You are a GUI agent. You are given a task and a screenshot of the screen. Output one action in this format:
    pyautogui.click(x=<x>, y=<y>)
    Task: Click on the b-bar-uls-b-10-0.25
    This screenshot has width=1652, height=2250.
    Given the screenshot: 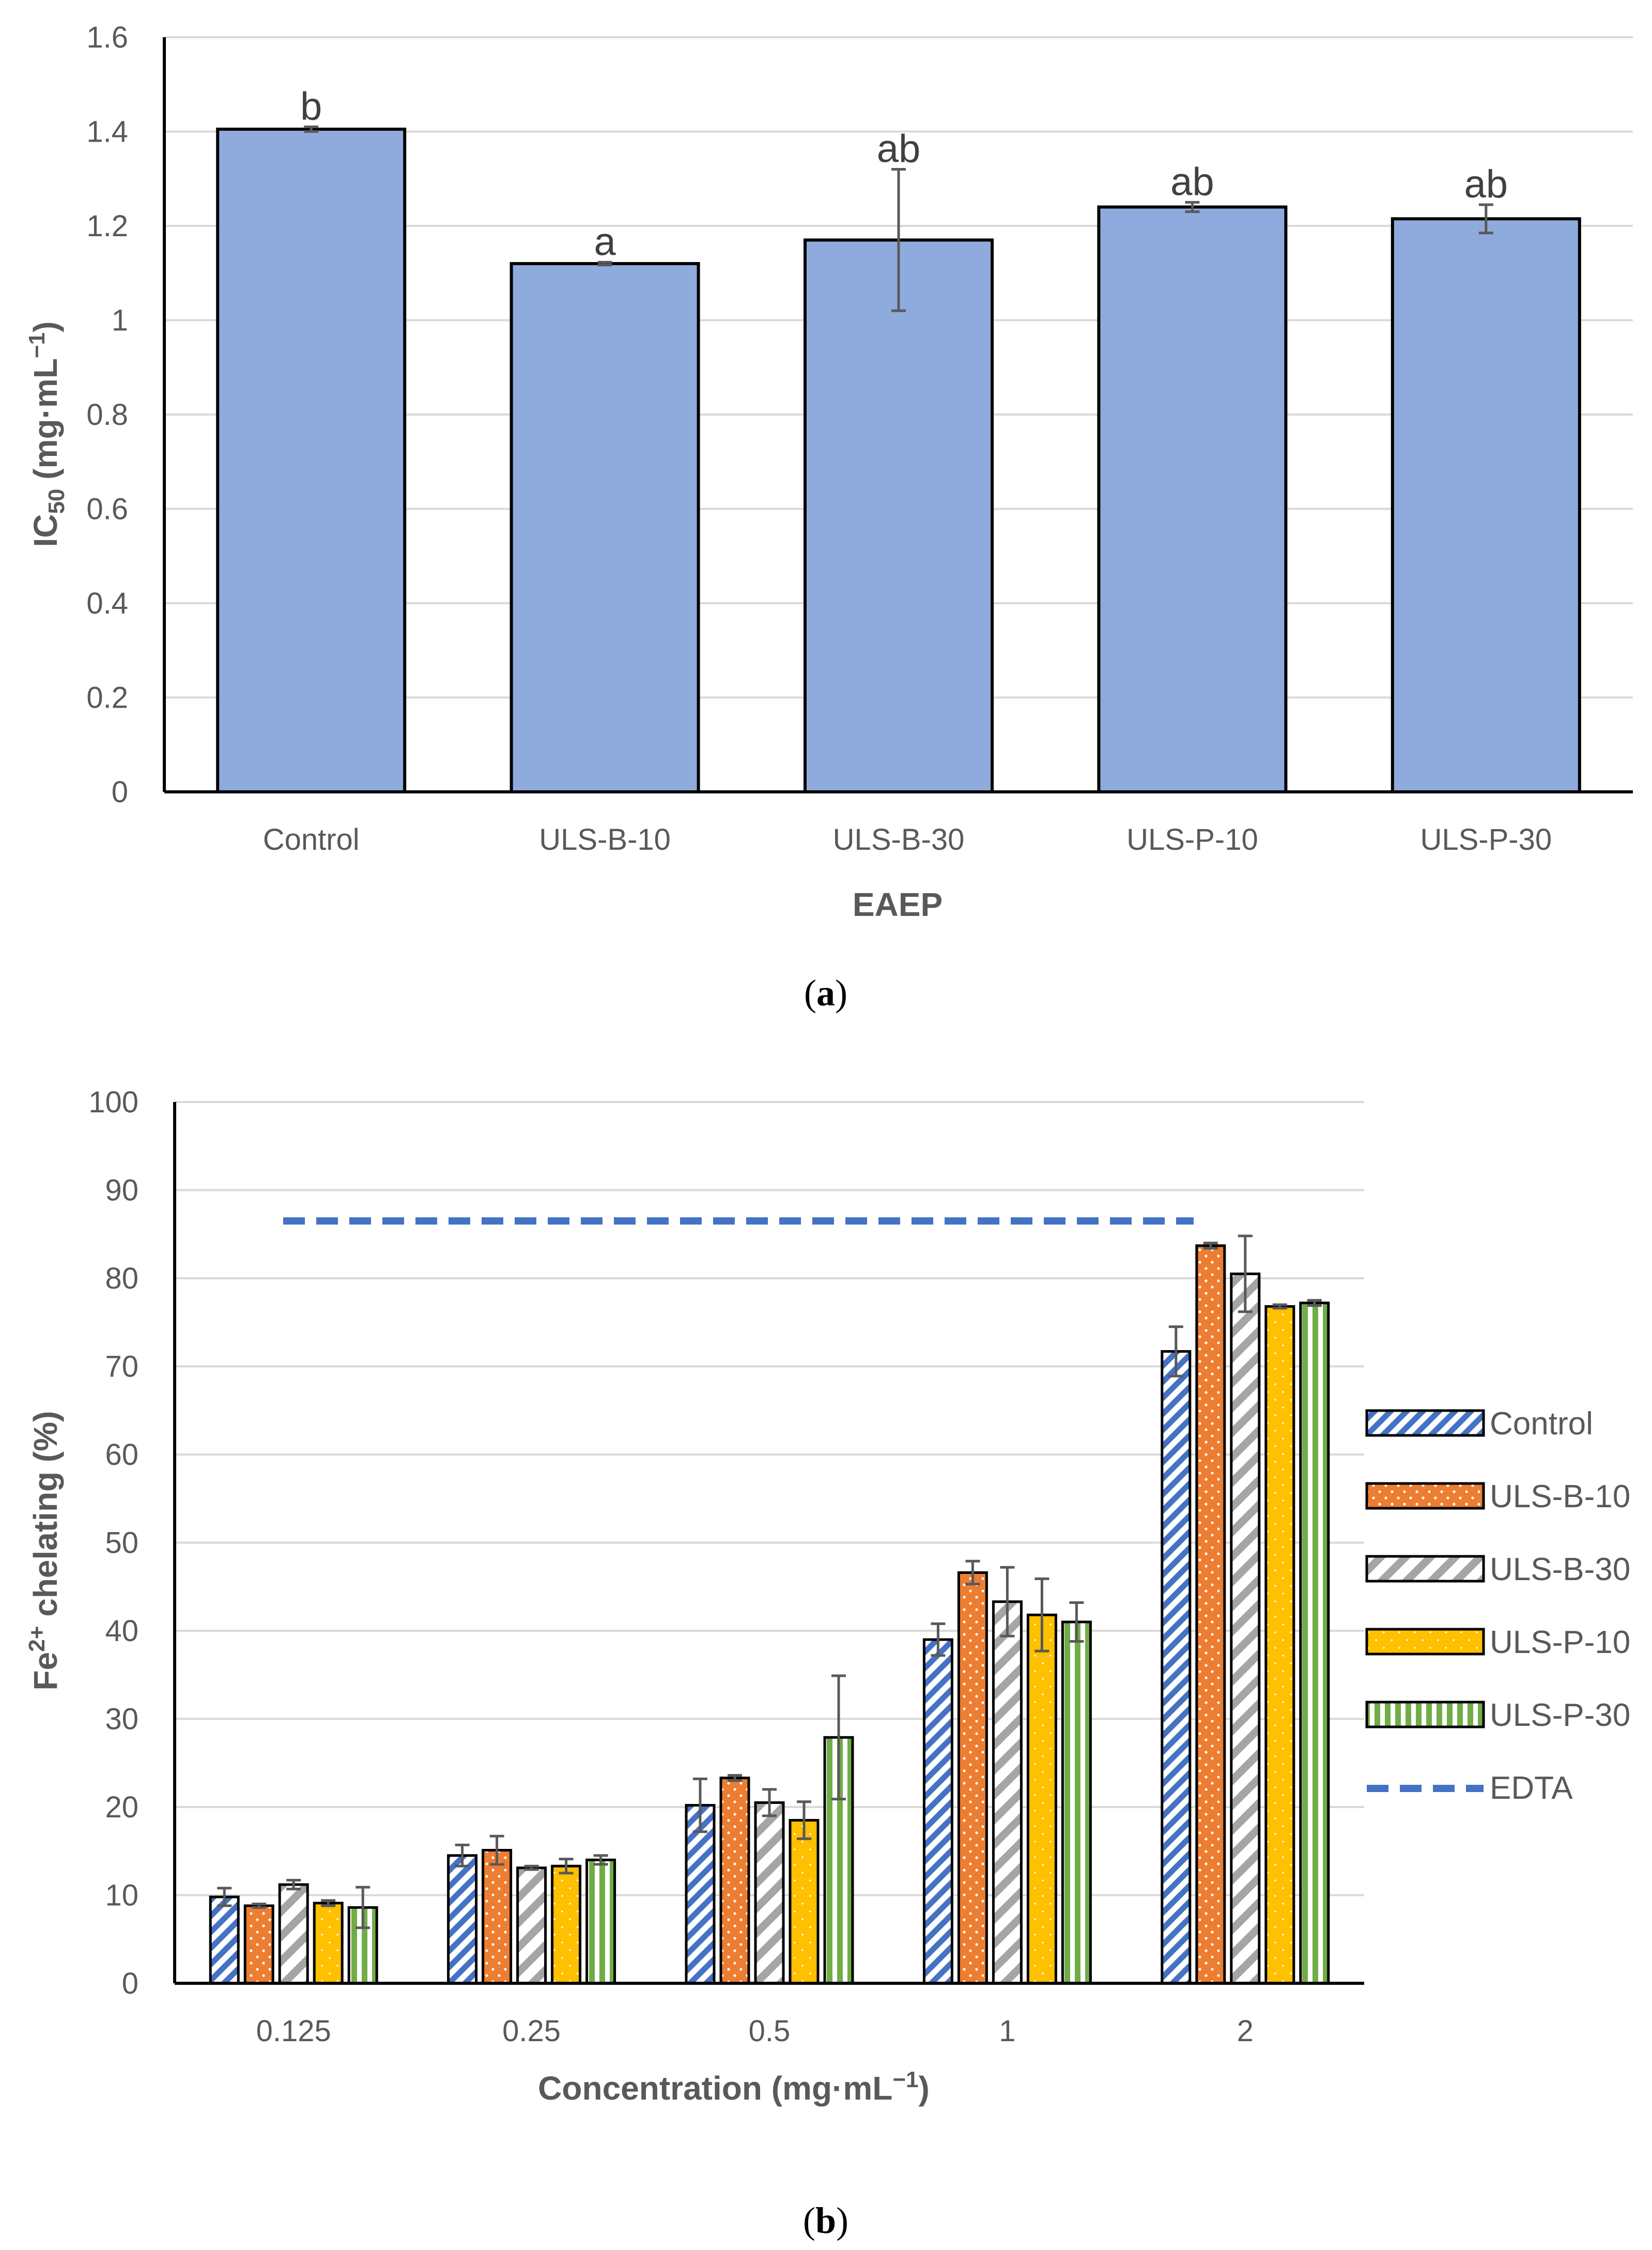 What is the action you would take?
    pyautogui.click(x=498, y=1917)
    